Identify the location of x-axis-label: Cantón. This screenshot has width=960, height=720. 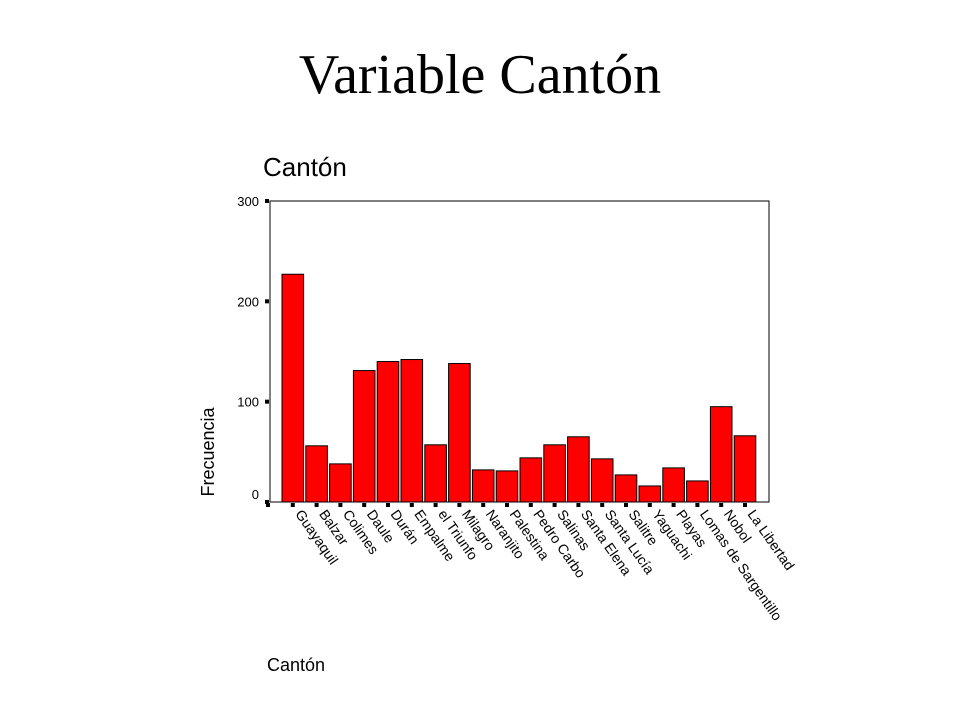
(296, 665).